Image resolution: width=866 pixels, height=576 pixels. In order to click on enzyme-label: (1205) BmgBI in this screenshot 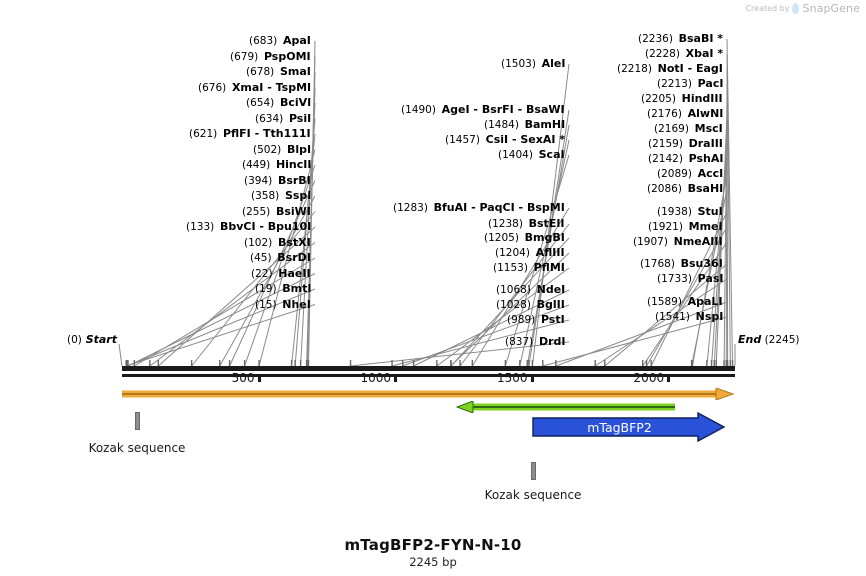, I will do `click(524, 238)`.